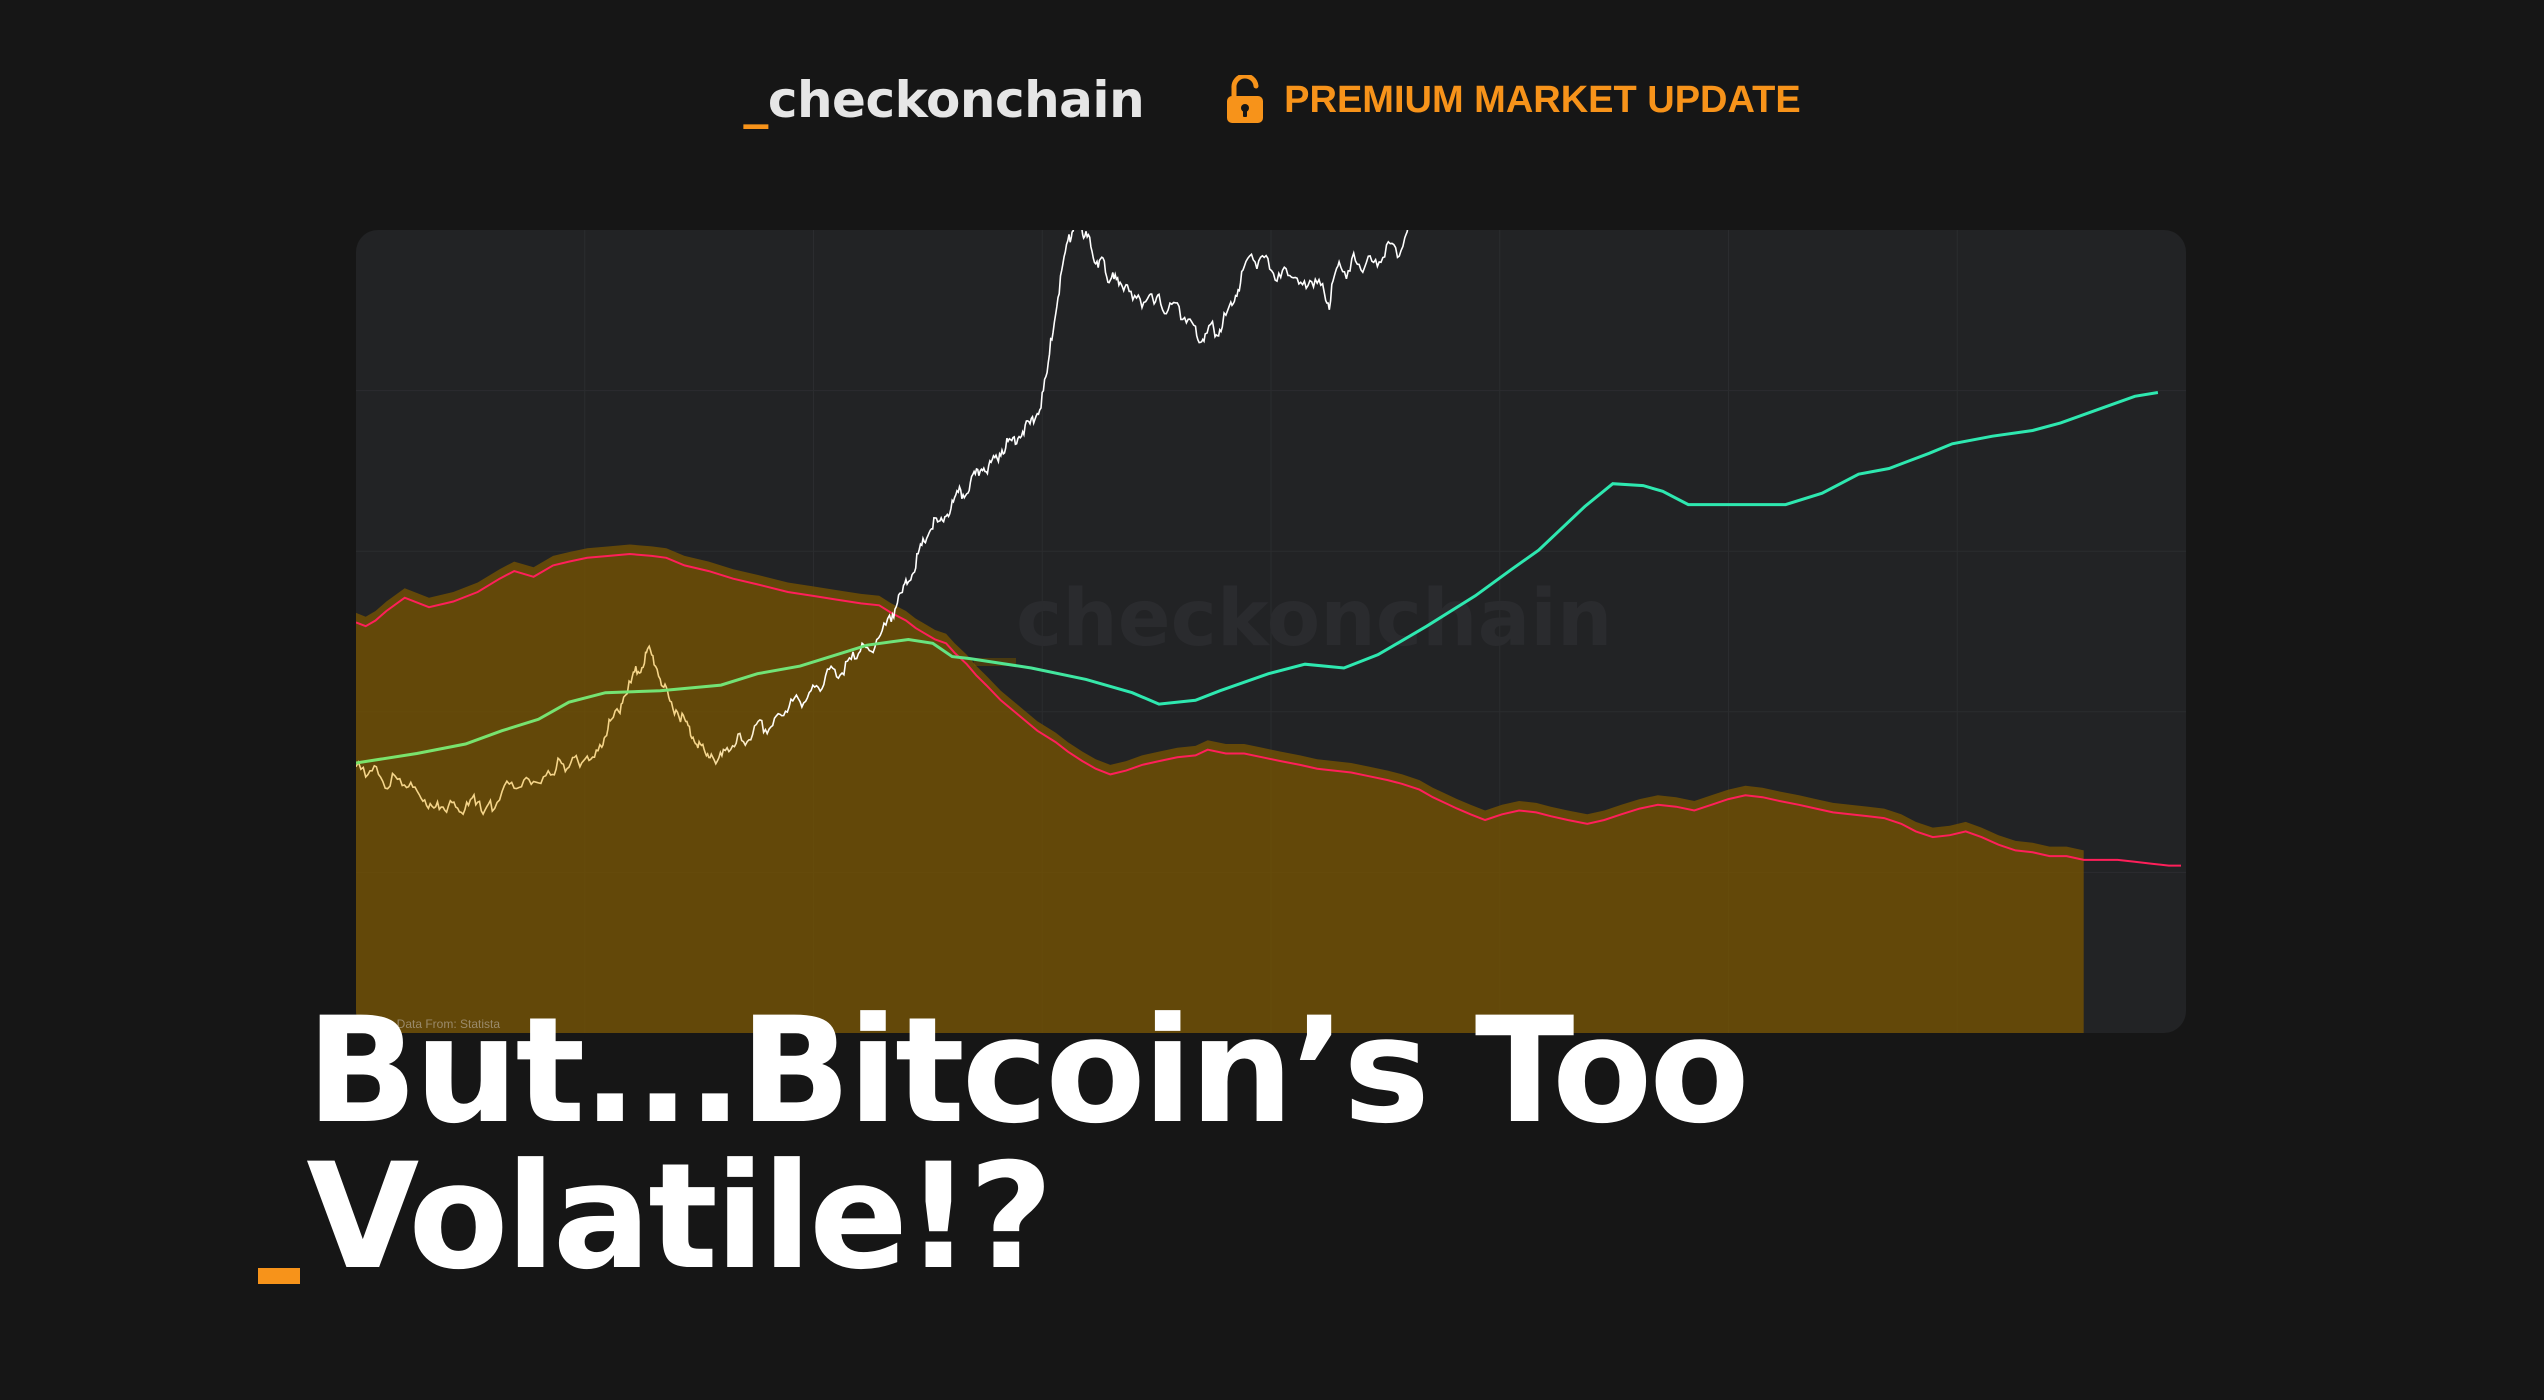 The width and height of the screenshot is (2544, 1400). Describe the element at coordinates (1245, 99) in the screenshot. I see `unlocked-padlock-icon` at that location.